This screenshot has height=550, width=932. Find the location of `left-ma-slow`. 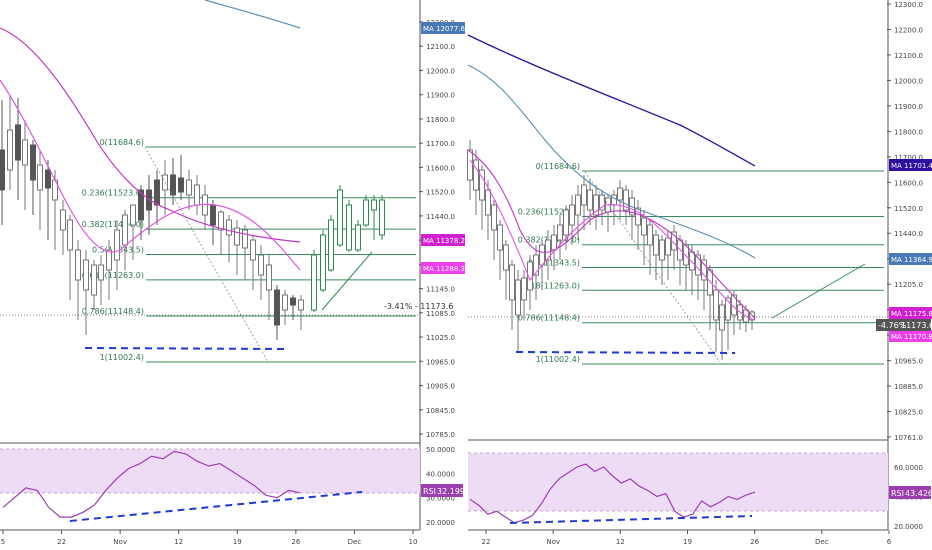

left-ma-slow is located at coordinates (252, 14).